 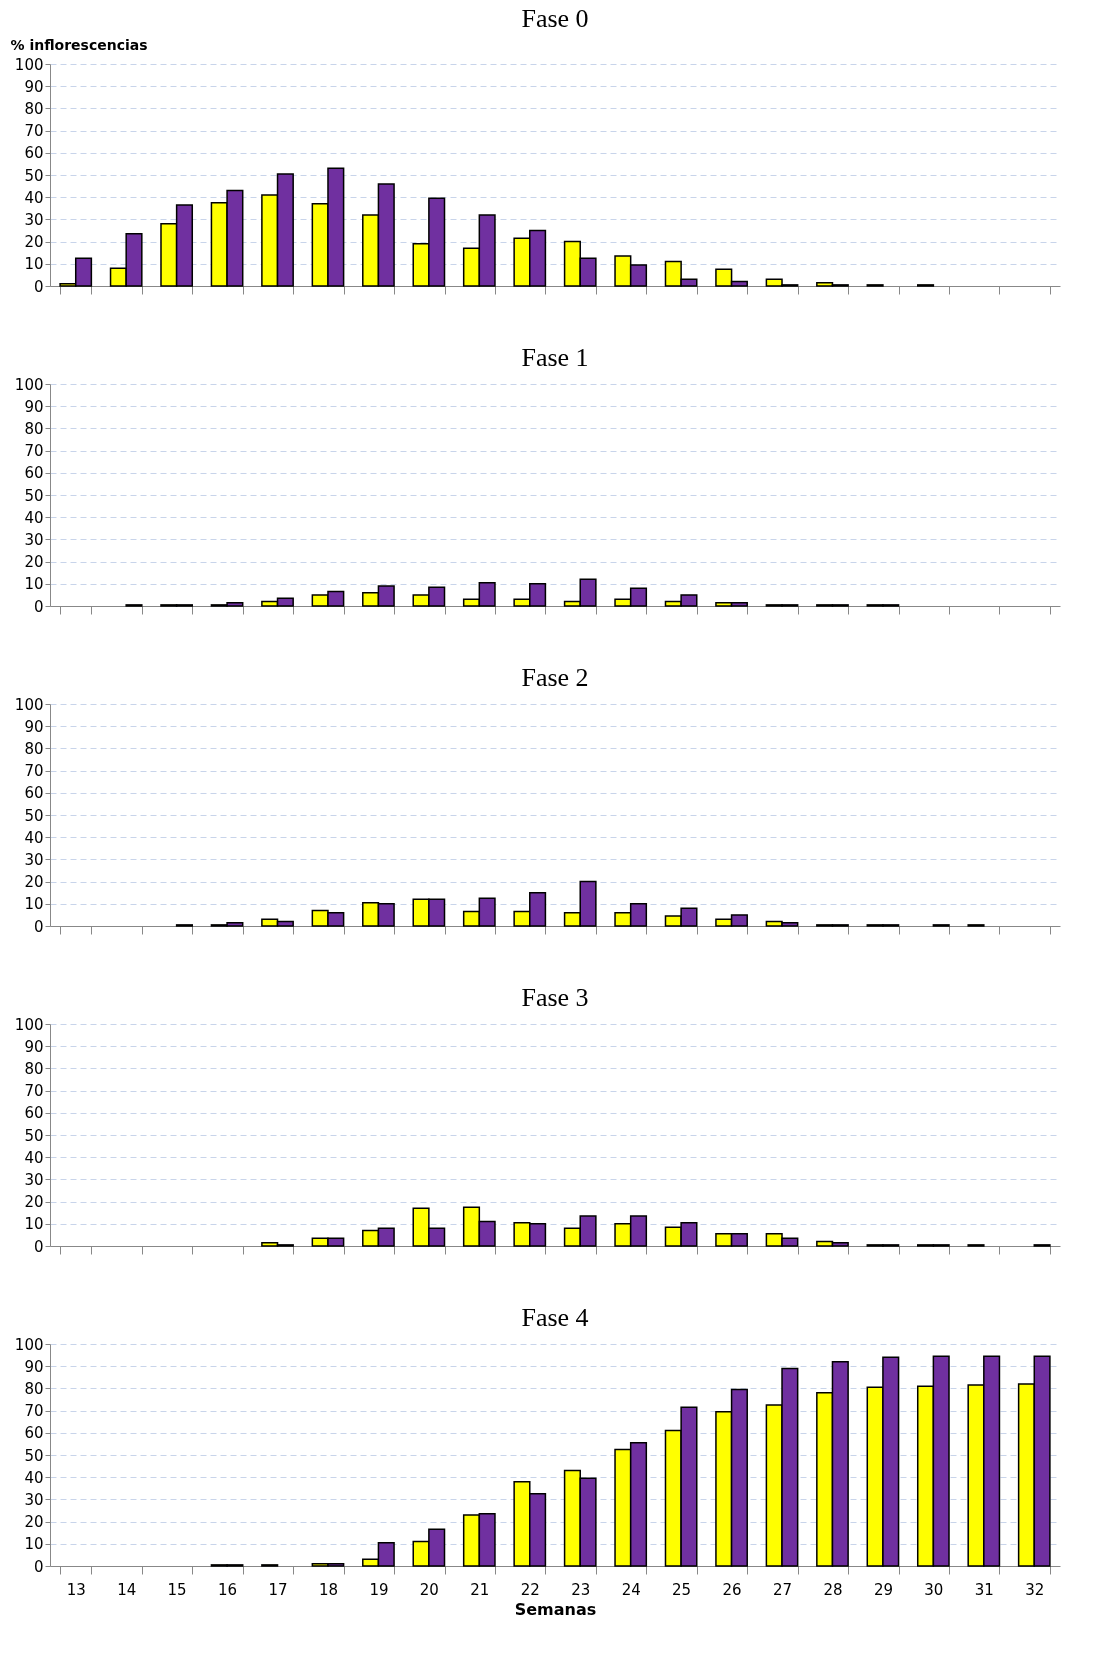 What do you see at coordinates (631, 1589) in the screenshot?
I see `x-tick-label: 24` at bounding box center [631, 1589].